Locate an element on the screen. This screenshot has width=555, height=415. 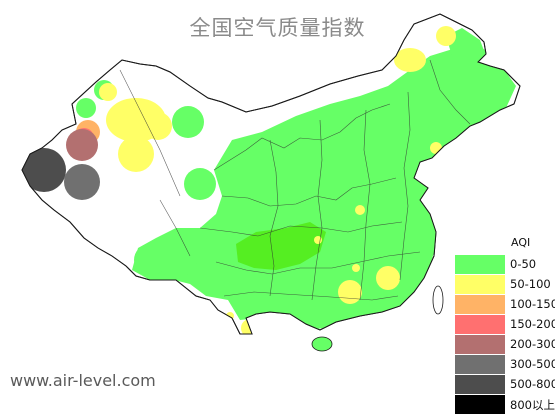
legend-row: 100-150 is located at coordinates (505, 305).